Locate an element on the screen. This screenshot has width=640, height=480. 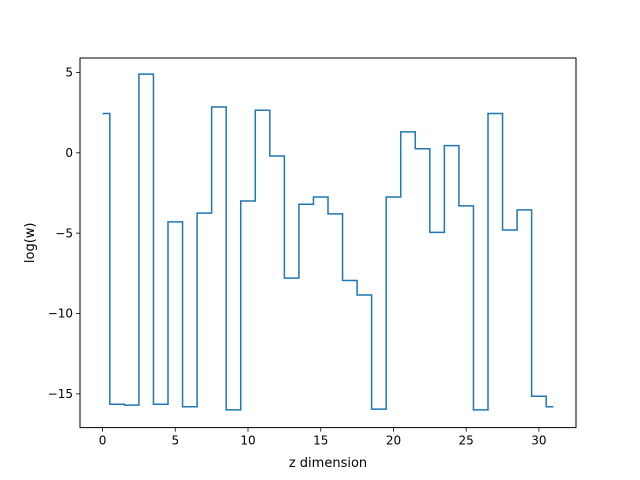
y-axis-ticks: −15 −10 −5 0 5 is located at coordinates (64, 233).